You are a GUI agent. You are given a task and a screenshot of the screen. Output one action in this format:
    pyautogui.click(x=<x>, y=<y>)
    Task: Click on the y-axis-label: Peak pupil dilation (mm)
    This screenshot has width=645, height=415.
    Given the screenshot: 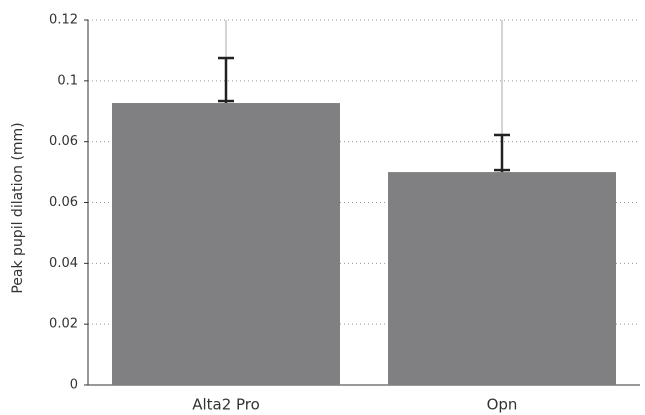 What is the action you would take?
    pyautogui.click(x=18, y=207)
    